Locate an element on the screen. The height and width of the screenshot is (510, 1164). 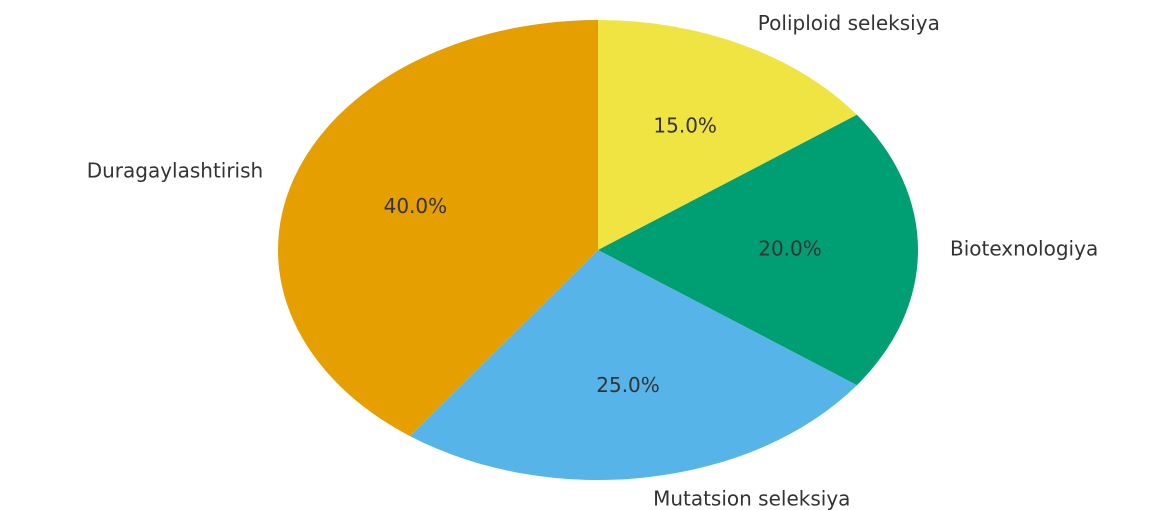
category-label: Mutatsion seleksiya is located at coordinates (751, 498).